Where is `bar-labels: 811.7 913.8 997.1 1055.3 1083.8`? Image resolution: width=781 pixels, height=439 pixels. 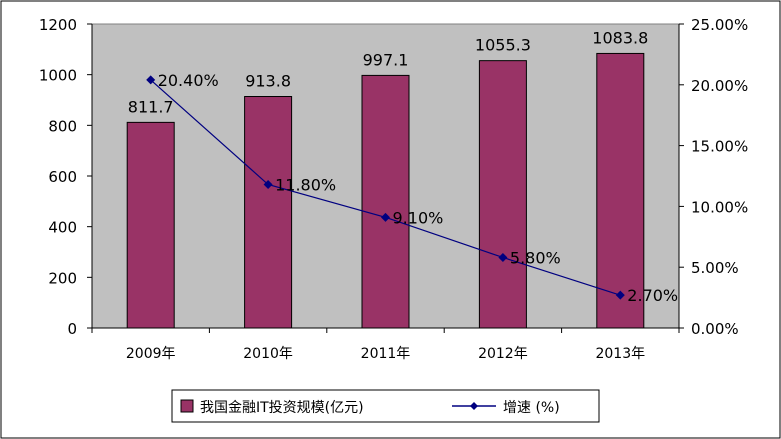 bar-labels: 811.7 913.8 997.1 1055.3 1083.8 is located at coordinates (388, 72).